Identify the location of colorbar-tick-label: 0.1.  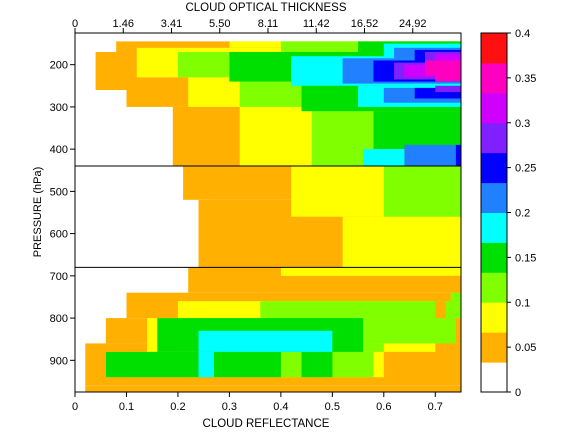
(522, 303).